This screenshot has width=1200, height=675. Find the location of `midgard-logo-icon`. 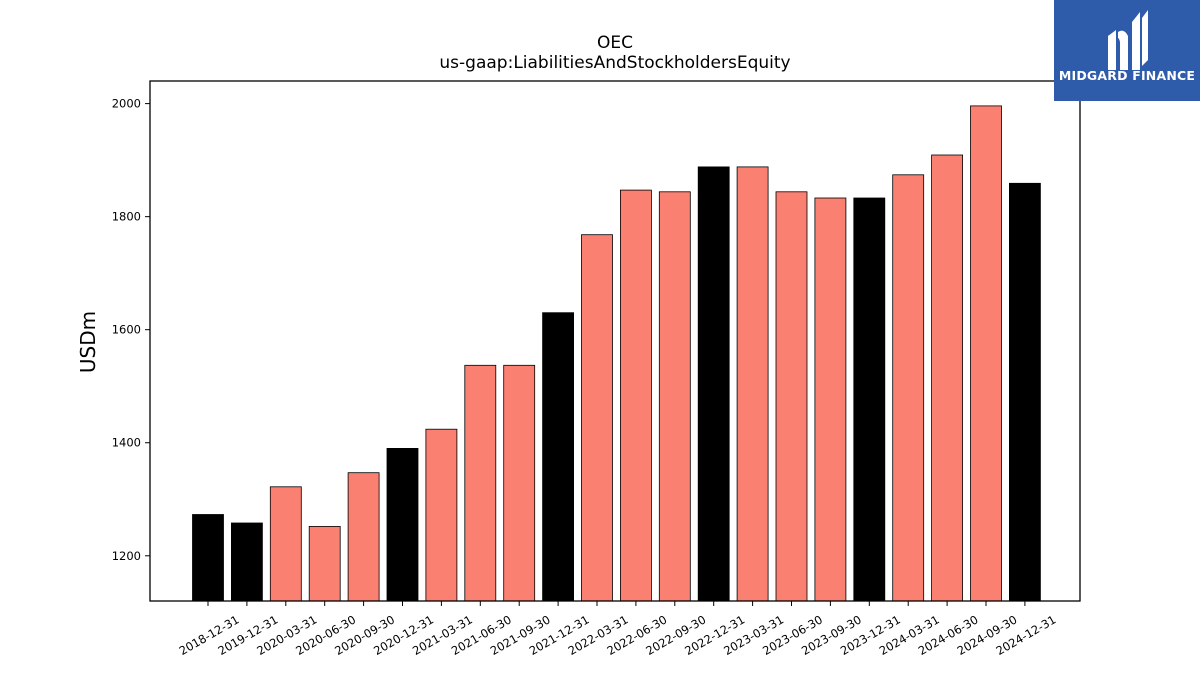

midgard-logo-icon is located at coordinates (1128, 40).